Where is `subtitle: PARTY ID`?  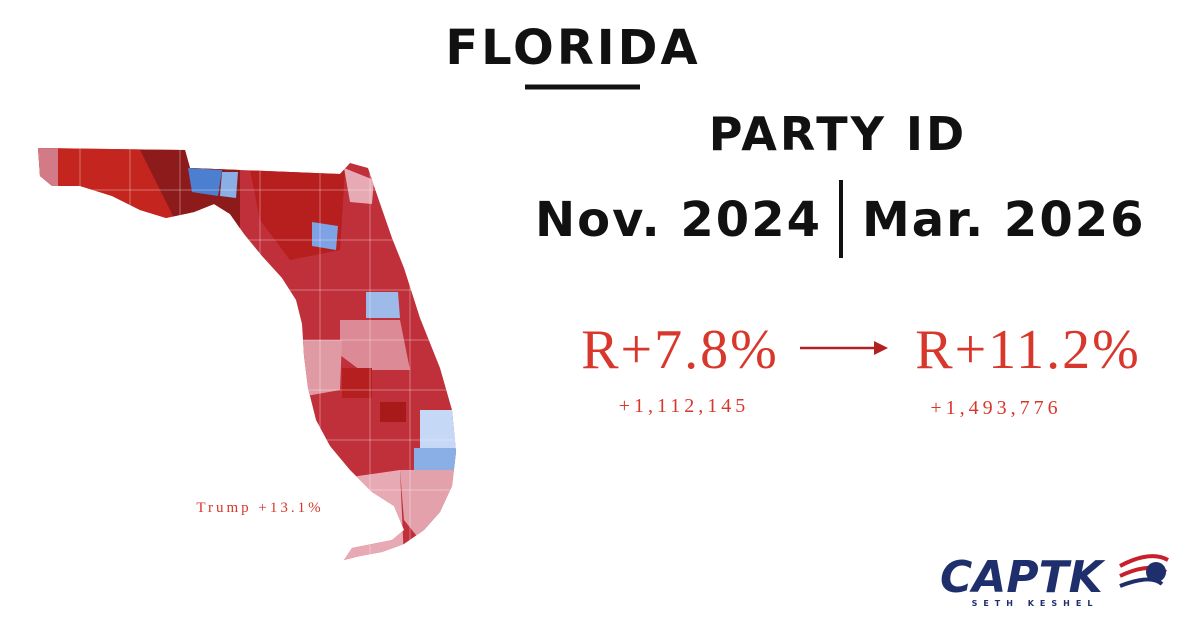 subtitle: PARTY ID is located at coordinates (838, 134).